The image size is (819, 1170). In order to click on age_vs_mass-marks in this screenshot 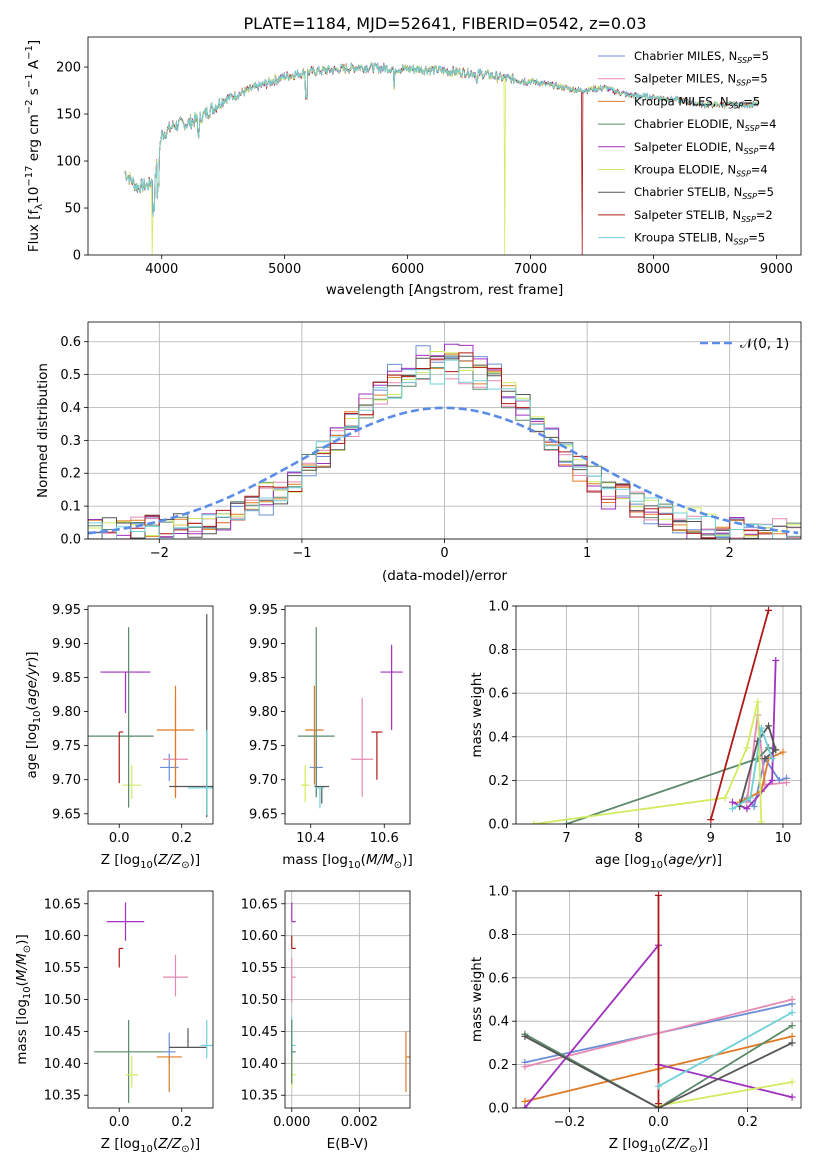, I will do `click(350, 718)`.